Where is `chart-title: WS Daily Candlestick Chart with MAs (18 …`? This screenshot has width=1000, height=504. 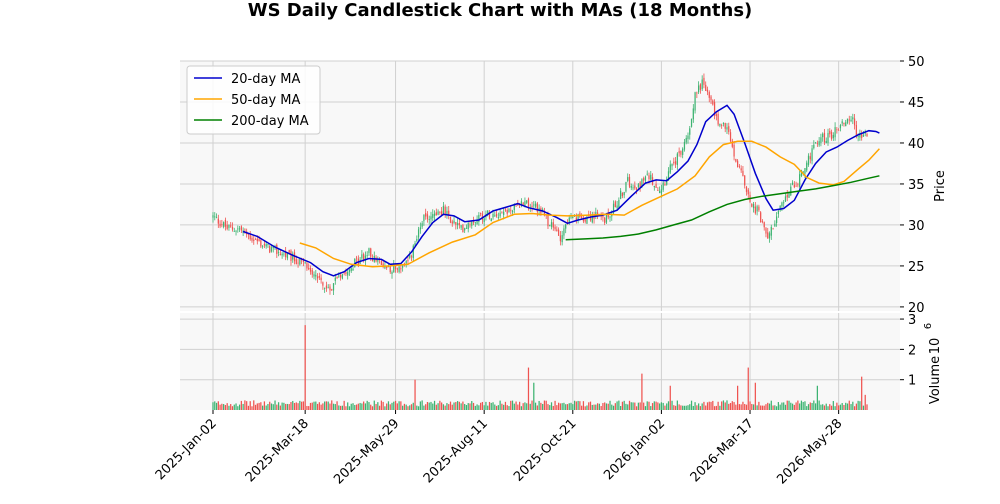
chart-title: WS Daily Candlestick Chart with MAs (18 … is located at coordinates (500, 10).